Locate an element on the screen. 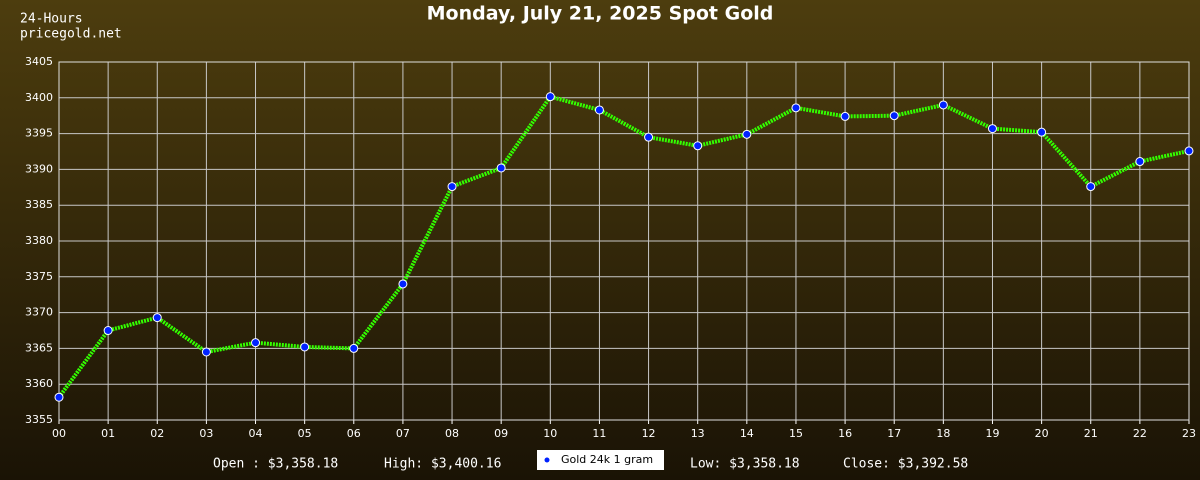  x-tick-label: 07 is located at coordinates (403, 433).